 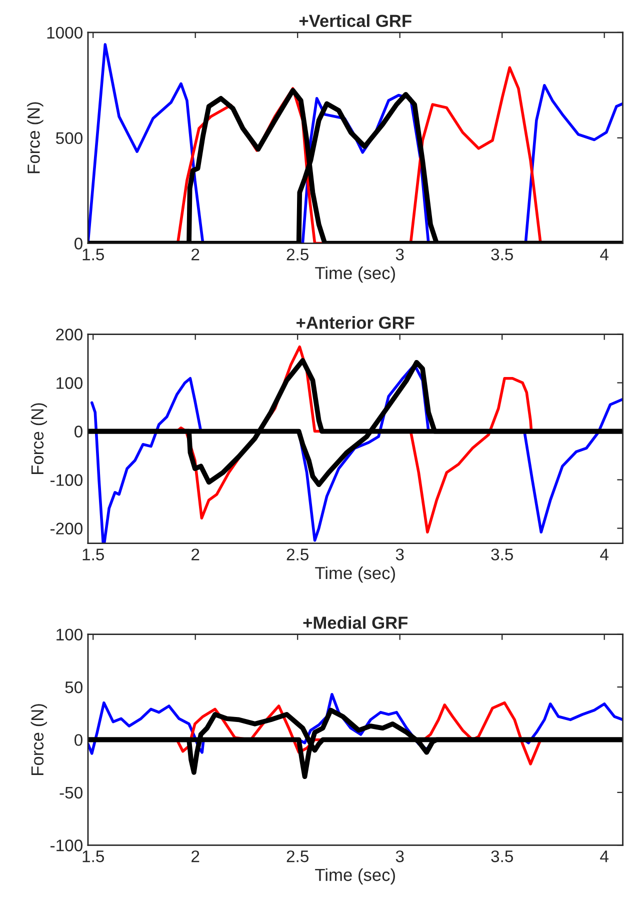 What do you see at coordinates (71, 792) in the screenshot?
I see `y-tick-label: -50` at bounding box center [71, 792].